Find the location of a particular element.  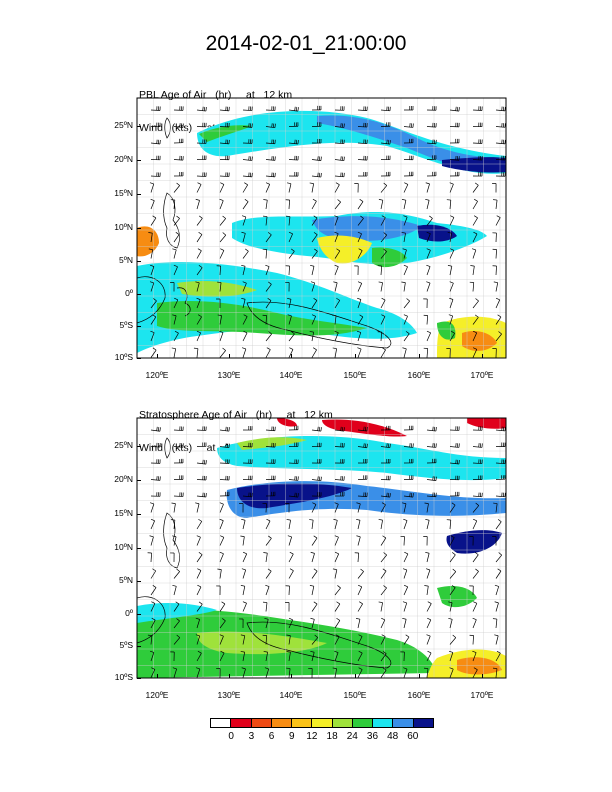

pbl-southeast-green is located at coordinates (446, 330).